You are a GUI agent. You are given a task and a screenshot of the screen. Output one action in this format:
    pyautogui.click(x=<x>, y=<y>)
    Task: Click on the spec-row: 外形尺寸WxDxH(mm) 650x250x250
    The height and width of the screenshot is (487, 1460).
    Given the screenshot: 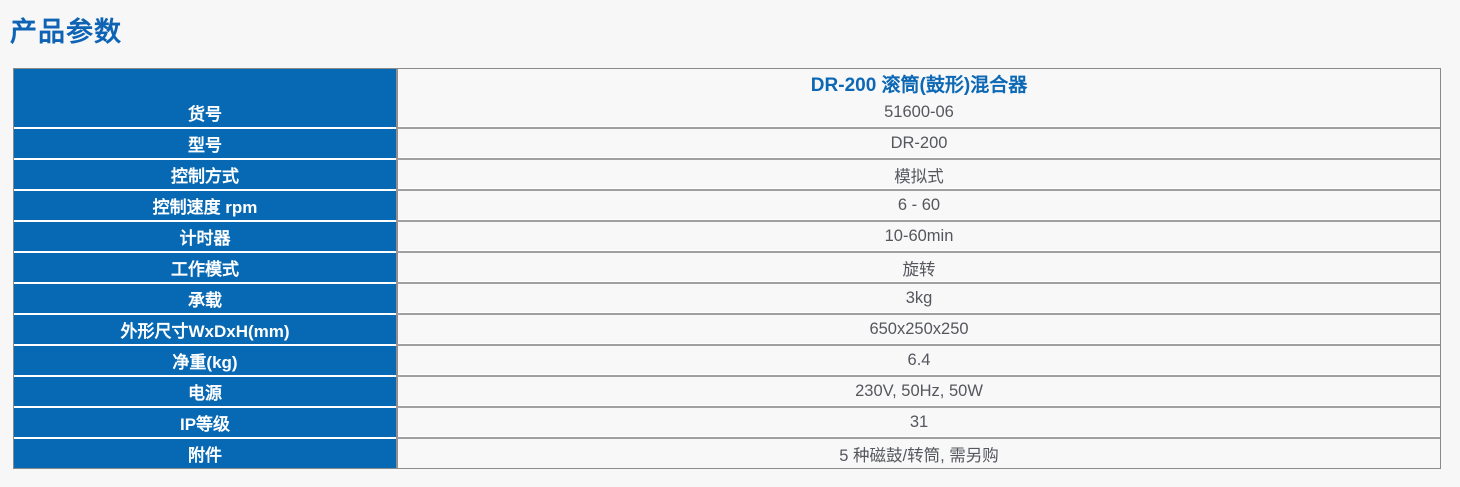 What is the action you would take?
    pyautogui.click(x=727, y=330)
    